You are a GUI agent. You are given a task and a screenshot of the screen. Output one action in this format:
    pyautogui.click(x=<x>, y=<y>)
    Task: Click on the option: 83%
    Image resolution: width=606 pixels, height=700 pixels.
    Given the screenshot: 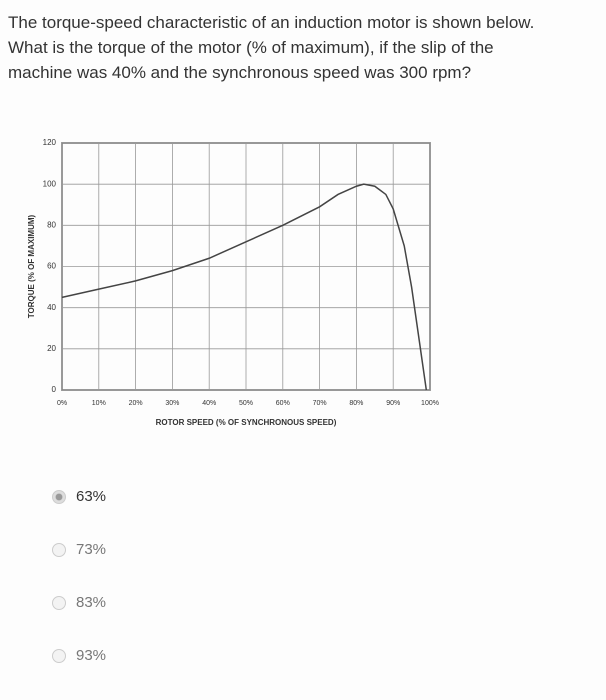 What is the action you would take?
    pyautogui.click(x=79, y=602)
    